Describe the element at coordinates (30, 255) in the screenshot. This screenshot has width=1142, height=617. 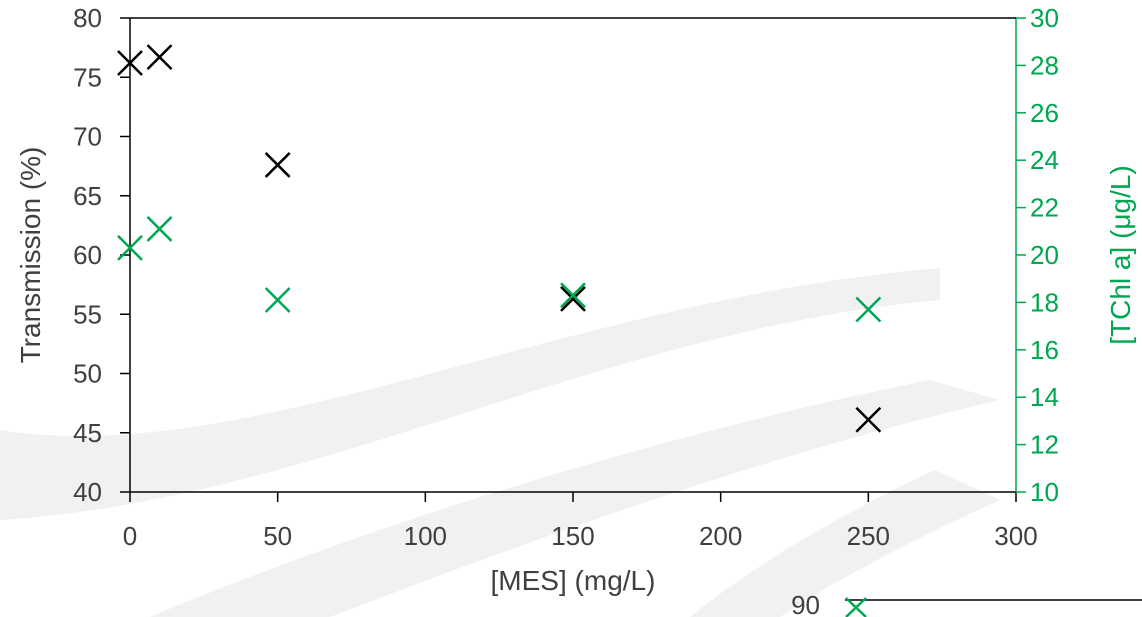
I see `y-axis-left-title: Transmission (%)` at that location.